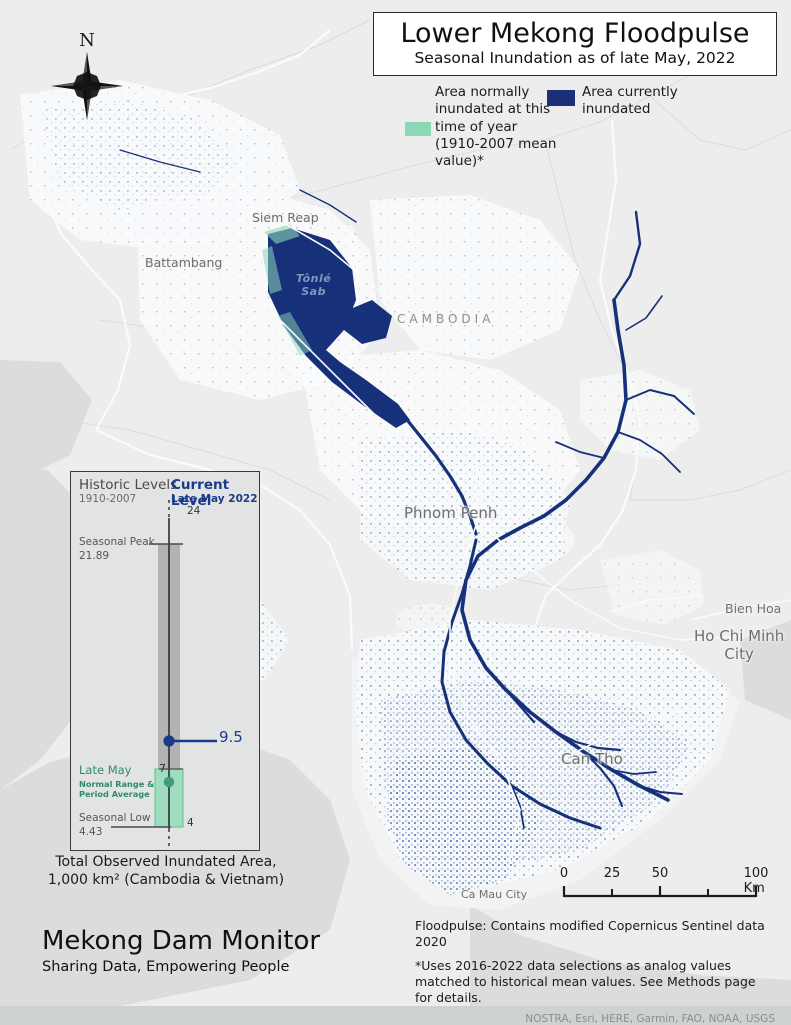 This screenshot has height=1025, width=791. What do you see at coordinates (564, 873) in the screenshot?
I see `scale-label-0: 0` at bounding box center [564, 873].